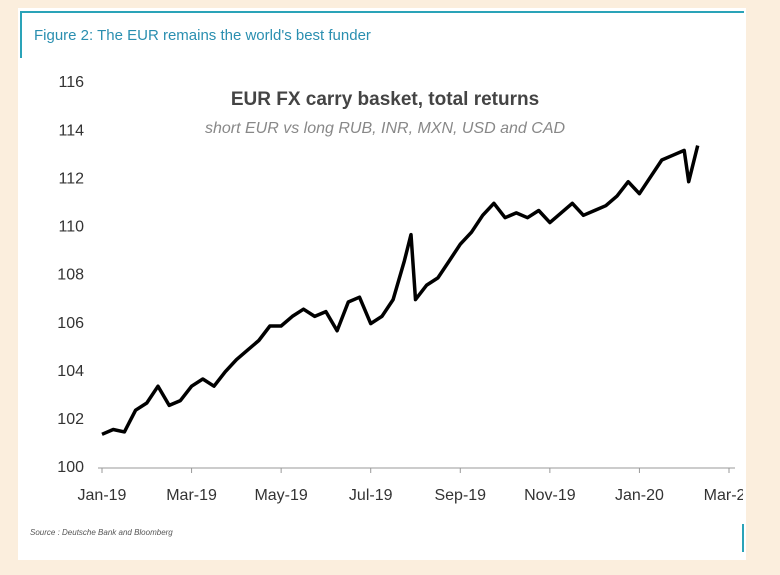 The height and width of the screenshot is (575, 780). Describe the element at coordinates (550, 495) in the screenshot. I see `x-tick-label: Nov-19` at that location.